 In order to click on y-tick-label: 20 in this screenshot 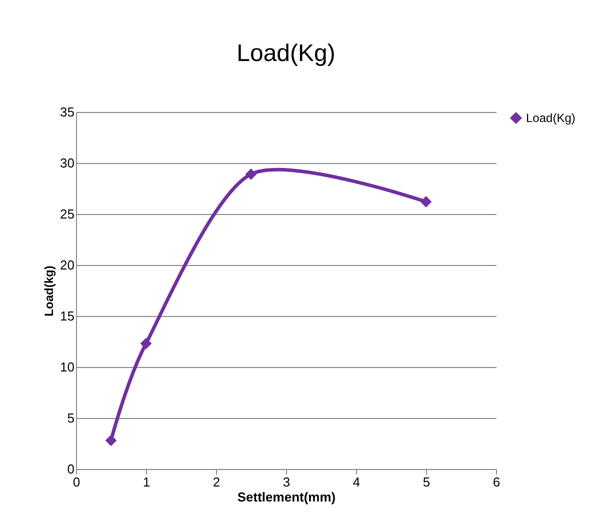, I will do `click(67, 265)`.